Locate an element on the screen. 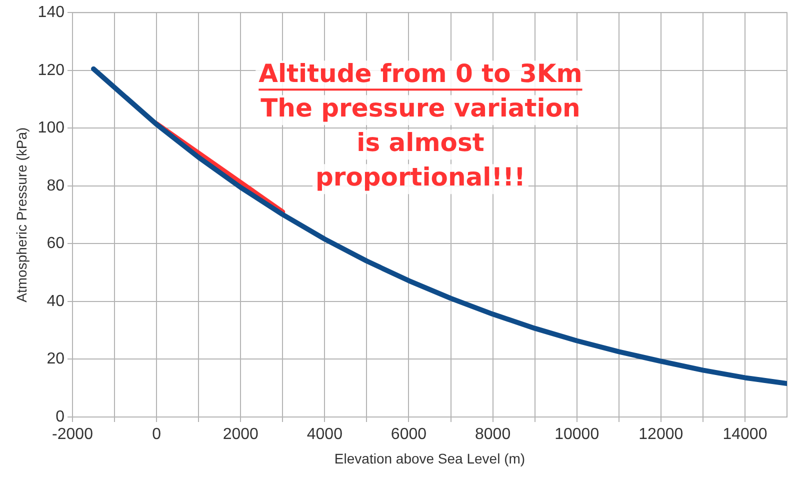 The height and width of the screenshot is (477, 790). x-tick-label: -2000 is located at coordinates (73, 435).